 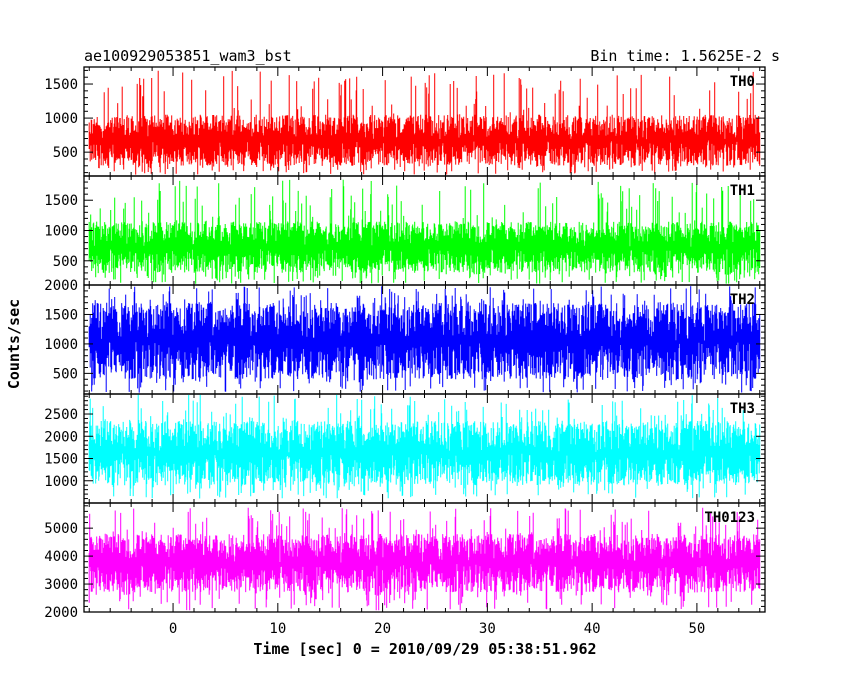 I want to click on x-tick-label: 50, so click(x=696, y=629).